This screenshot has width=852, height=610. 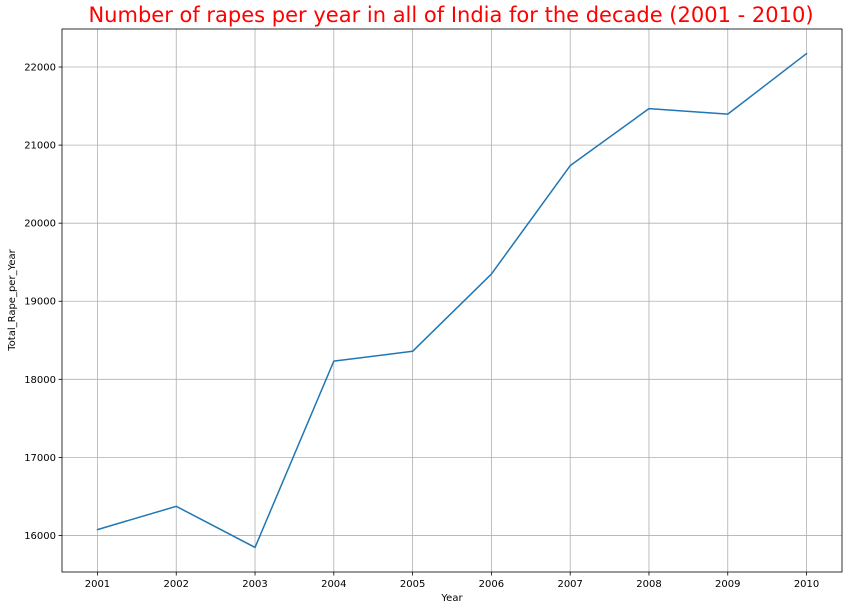 What do you see at coordinates (40, 458) in the screenshot?
I see `y-tick-label: 17000` at bounding box center [40, 458].